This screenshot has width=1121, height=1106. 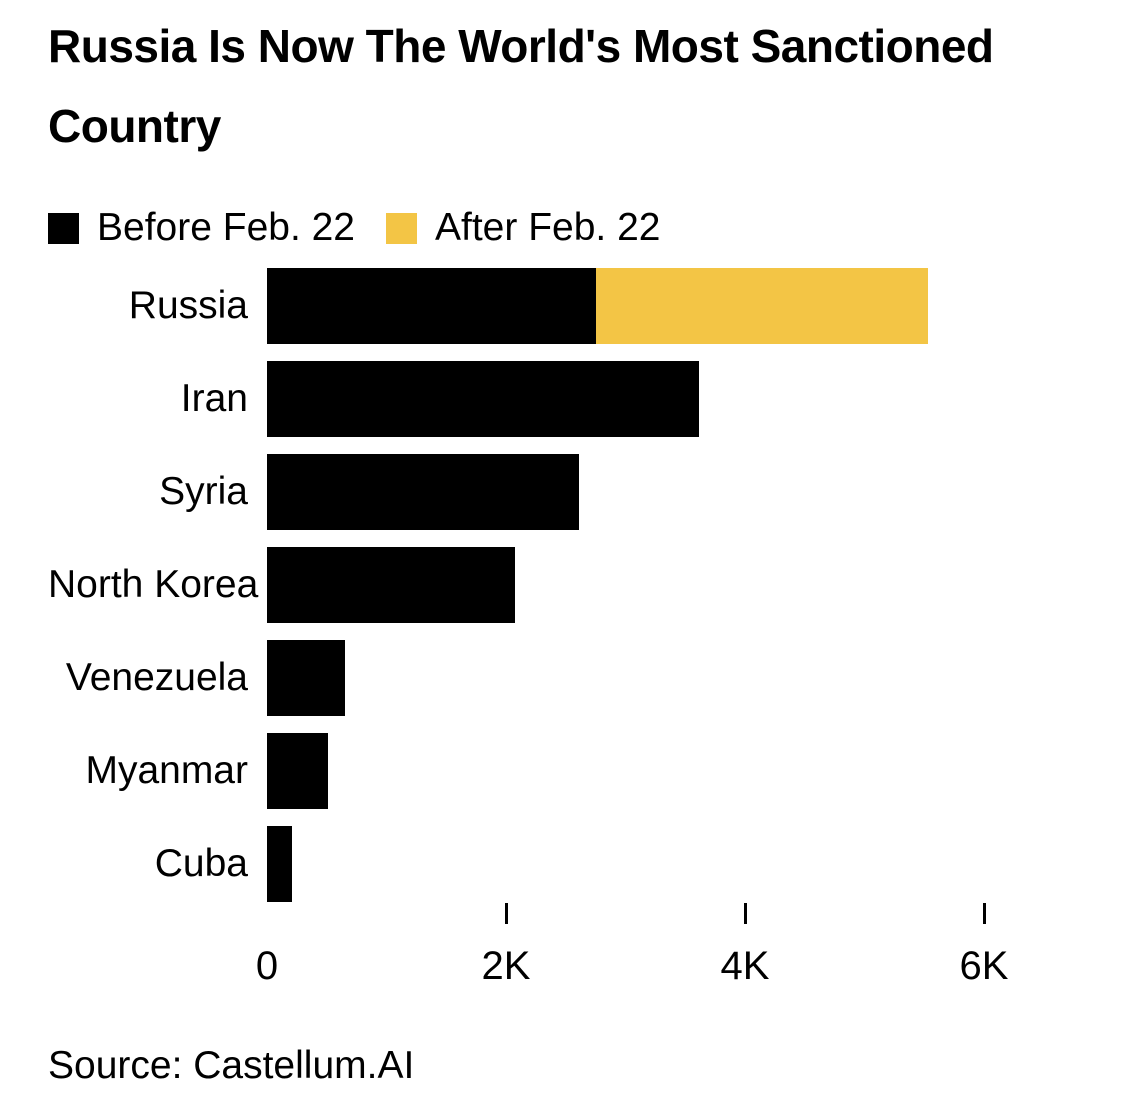 I want to click on legend-item-after: After Feb. 22, so click(x=523, y=228).